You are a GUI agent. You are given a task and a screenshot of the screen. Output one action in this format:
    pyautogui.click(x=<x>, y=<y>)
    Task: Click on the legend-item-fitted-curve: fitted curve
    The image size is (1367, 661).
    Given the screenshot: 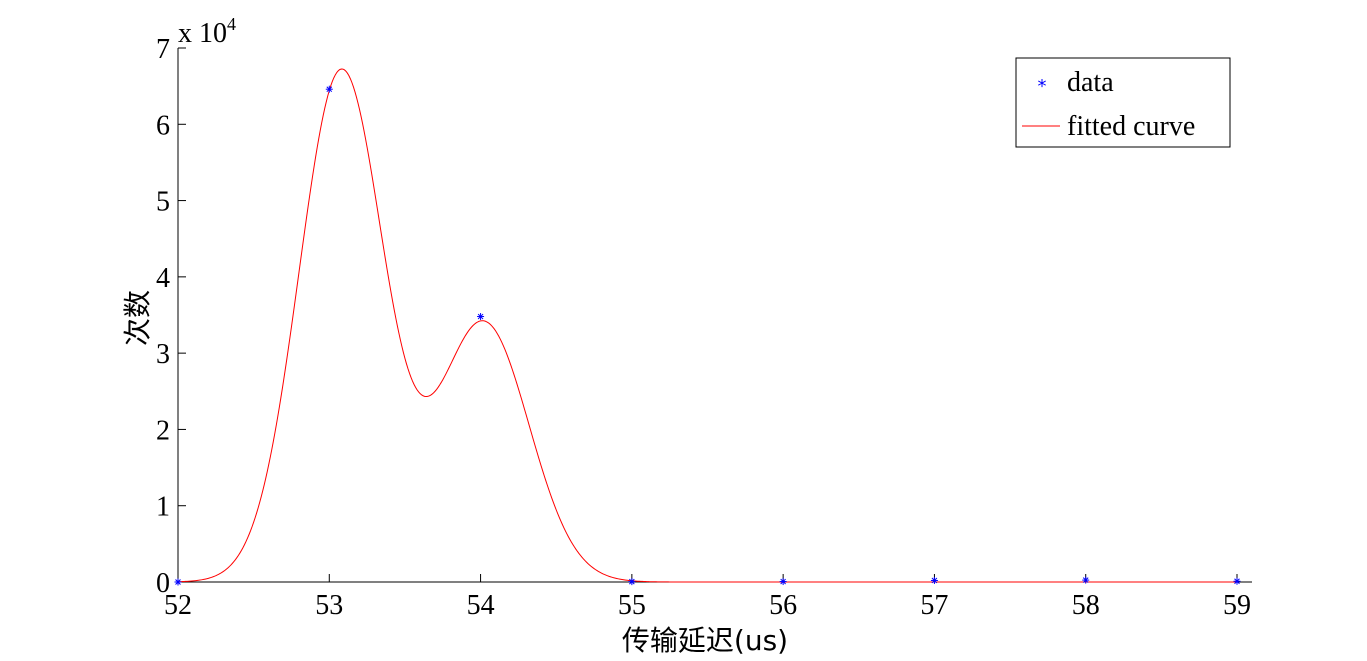 What is the action you would take?
    pyautogui.click(x=1108, y=126)
    